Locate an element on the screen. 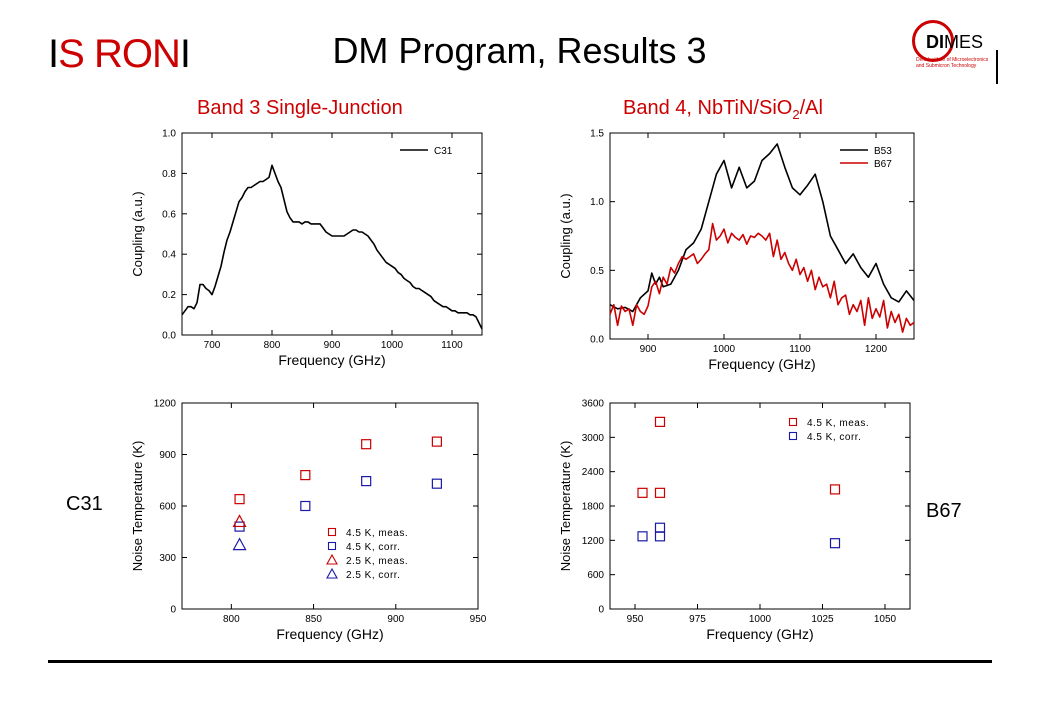 The image size is (1039, 720). y-tick-label: 0.8 is located at coordinates (169, 174).